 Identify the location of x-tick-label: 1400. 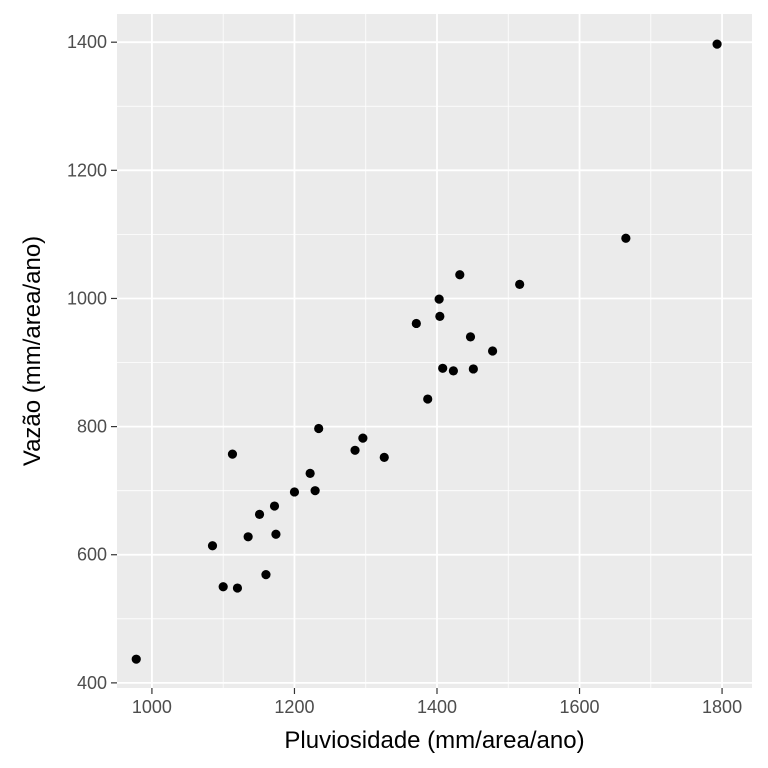
(437, 707).